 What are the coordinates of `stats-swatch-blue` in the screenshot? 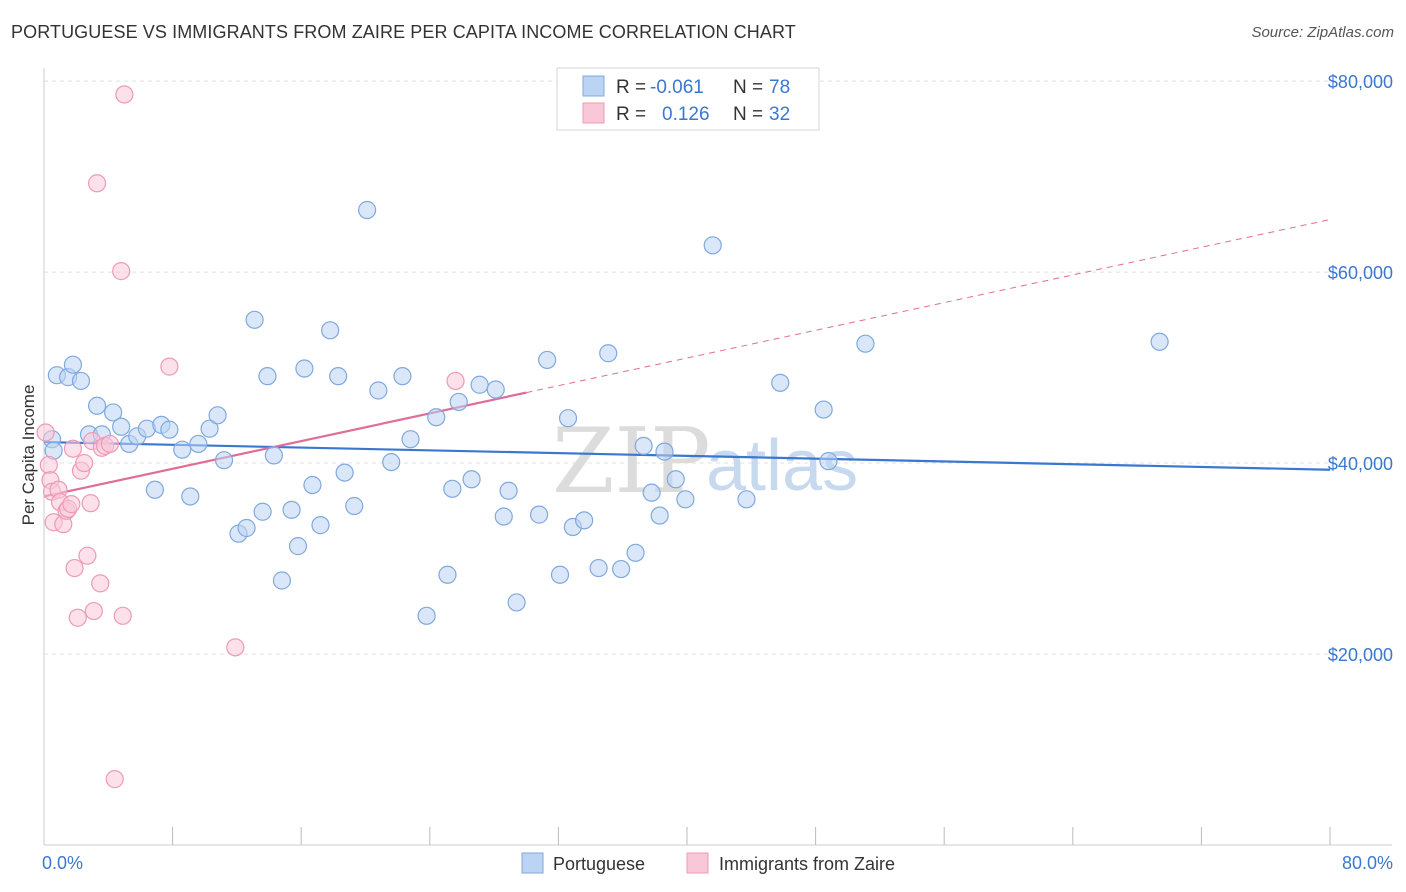 It's located at (593, 86).